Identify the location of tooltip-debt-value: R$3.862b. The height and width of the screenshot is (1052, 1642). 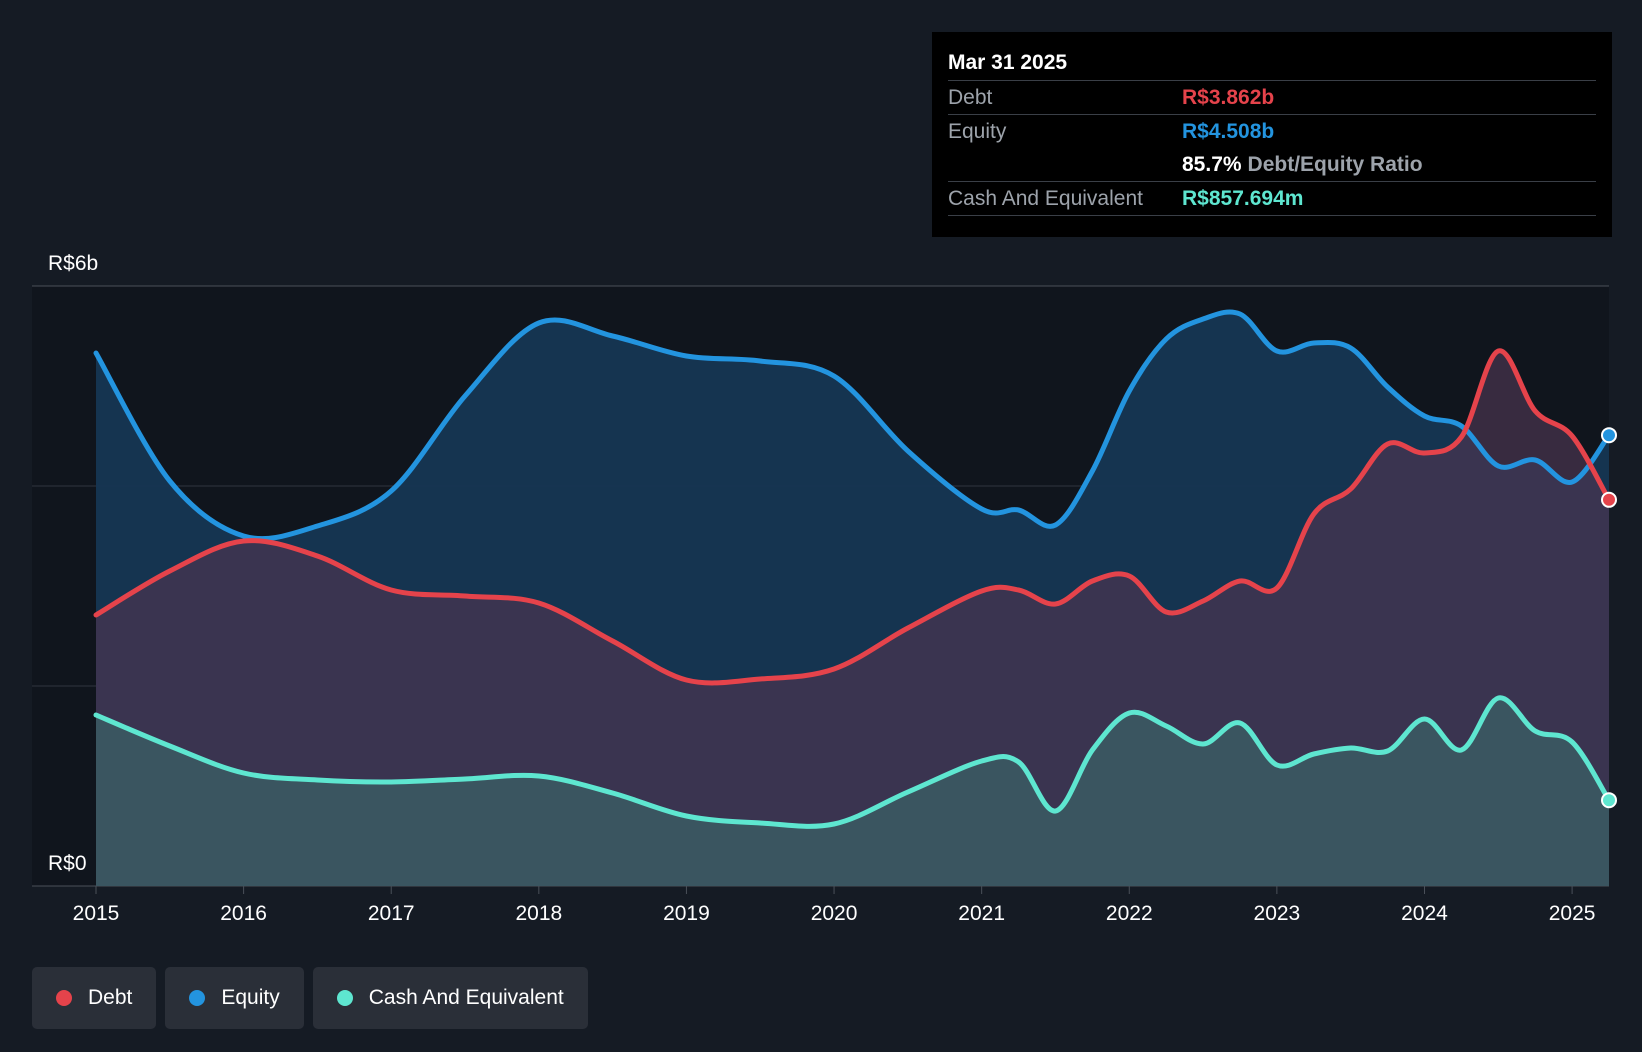
(1228, 97).